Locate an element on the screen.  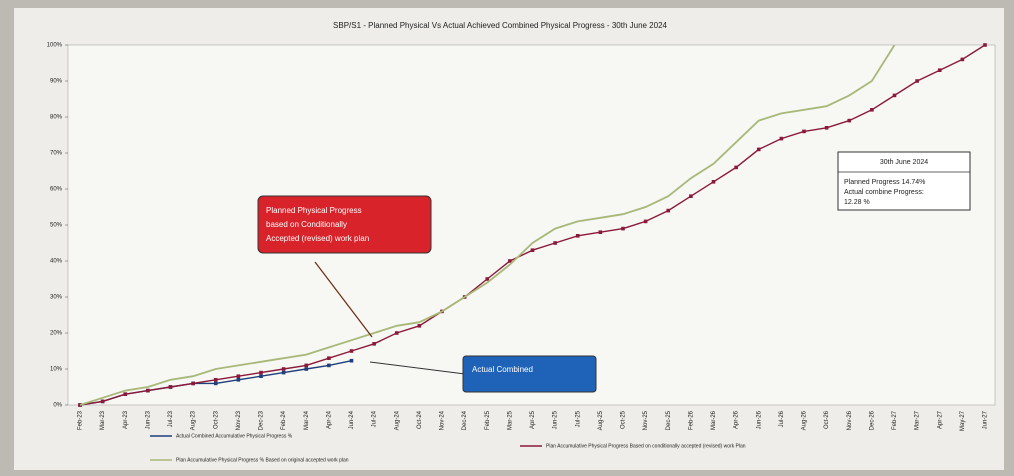
x-tick-label: Oct-26 is located at coordinates (827, 419).